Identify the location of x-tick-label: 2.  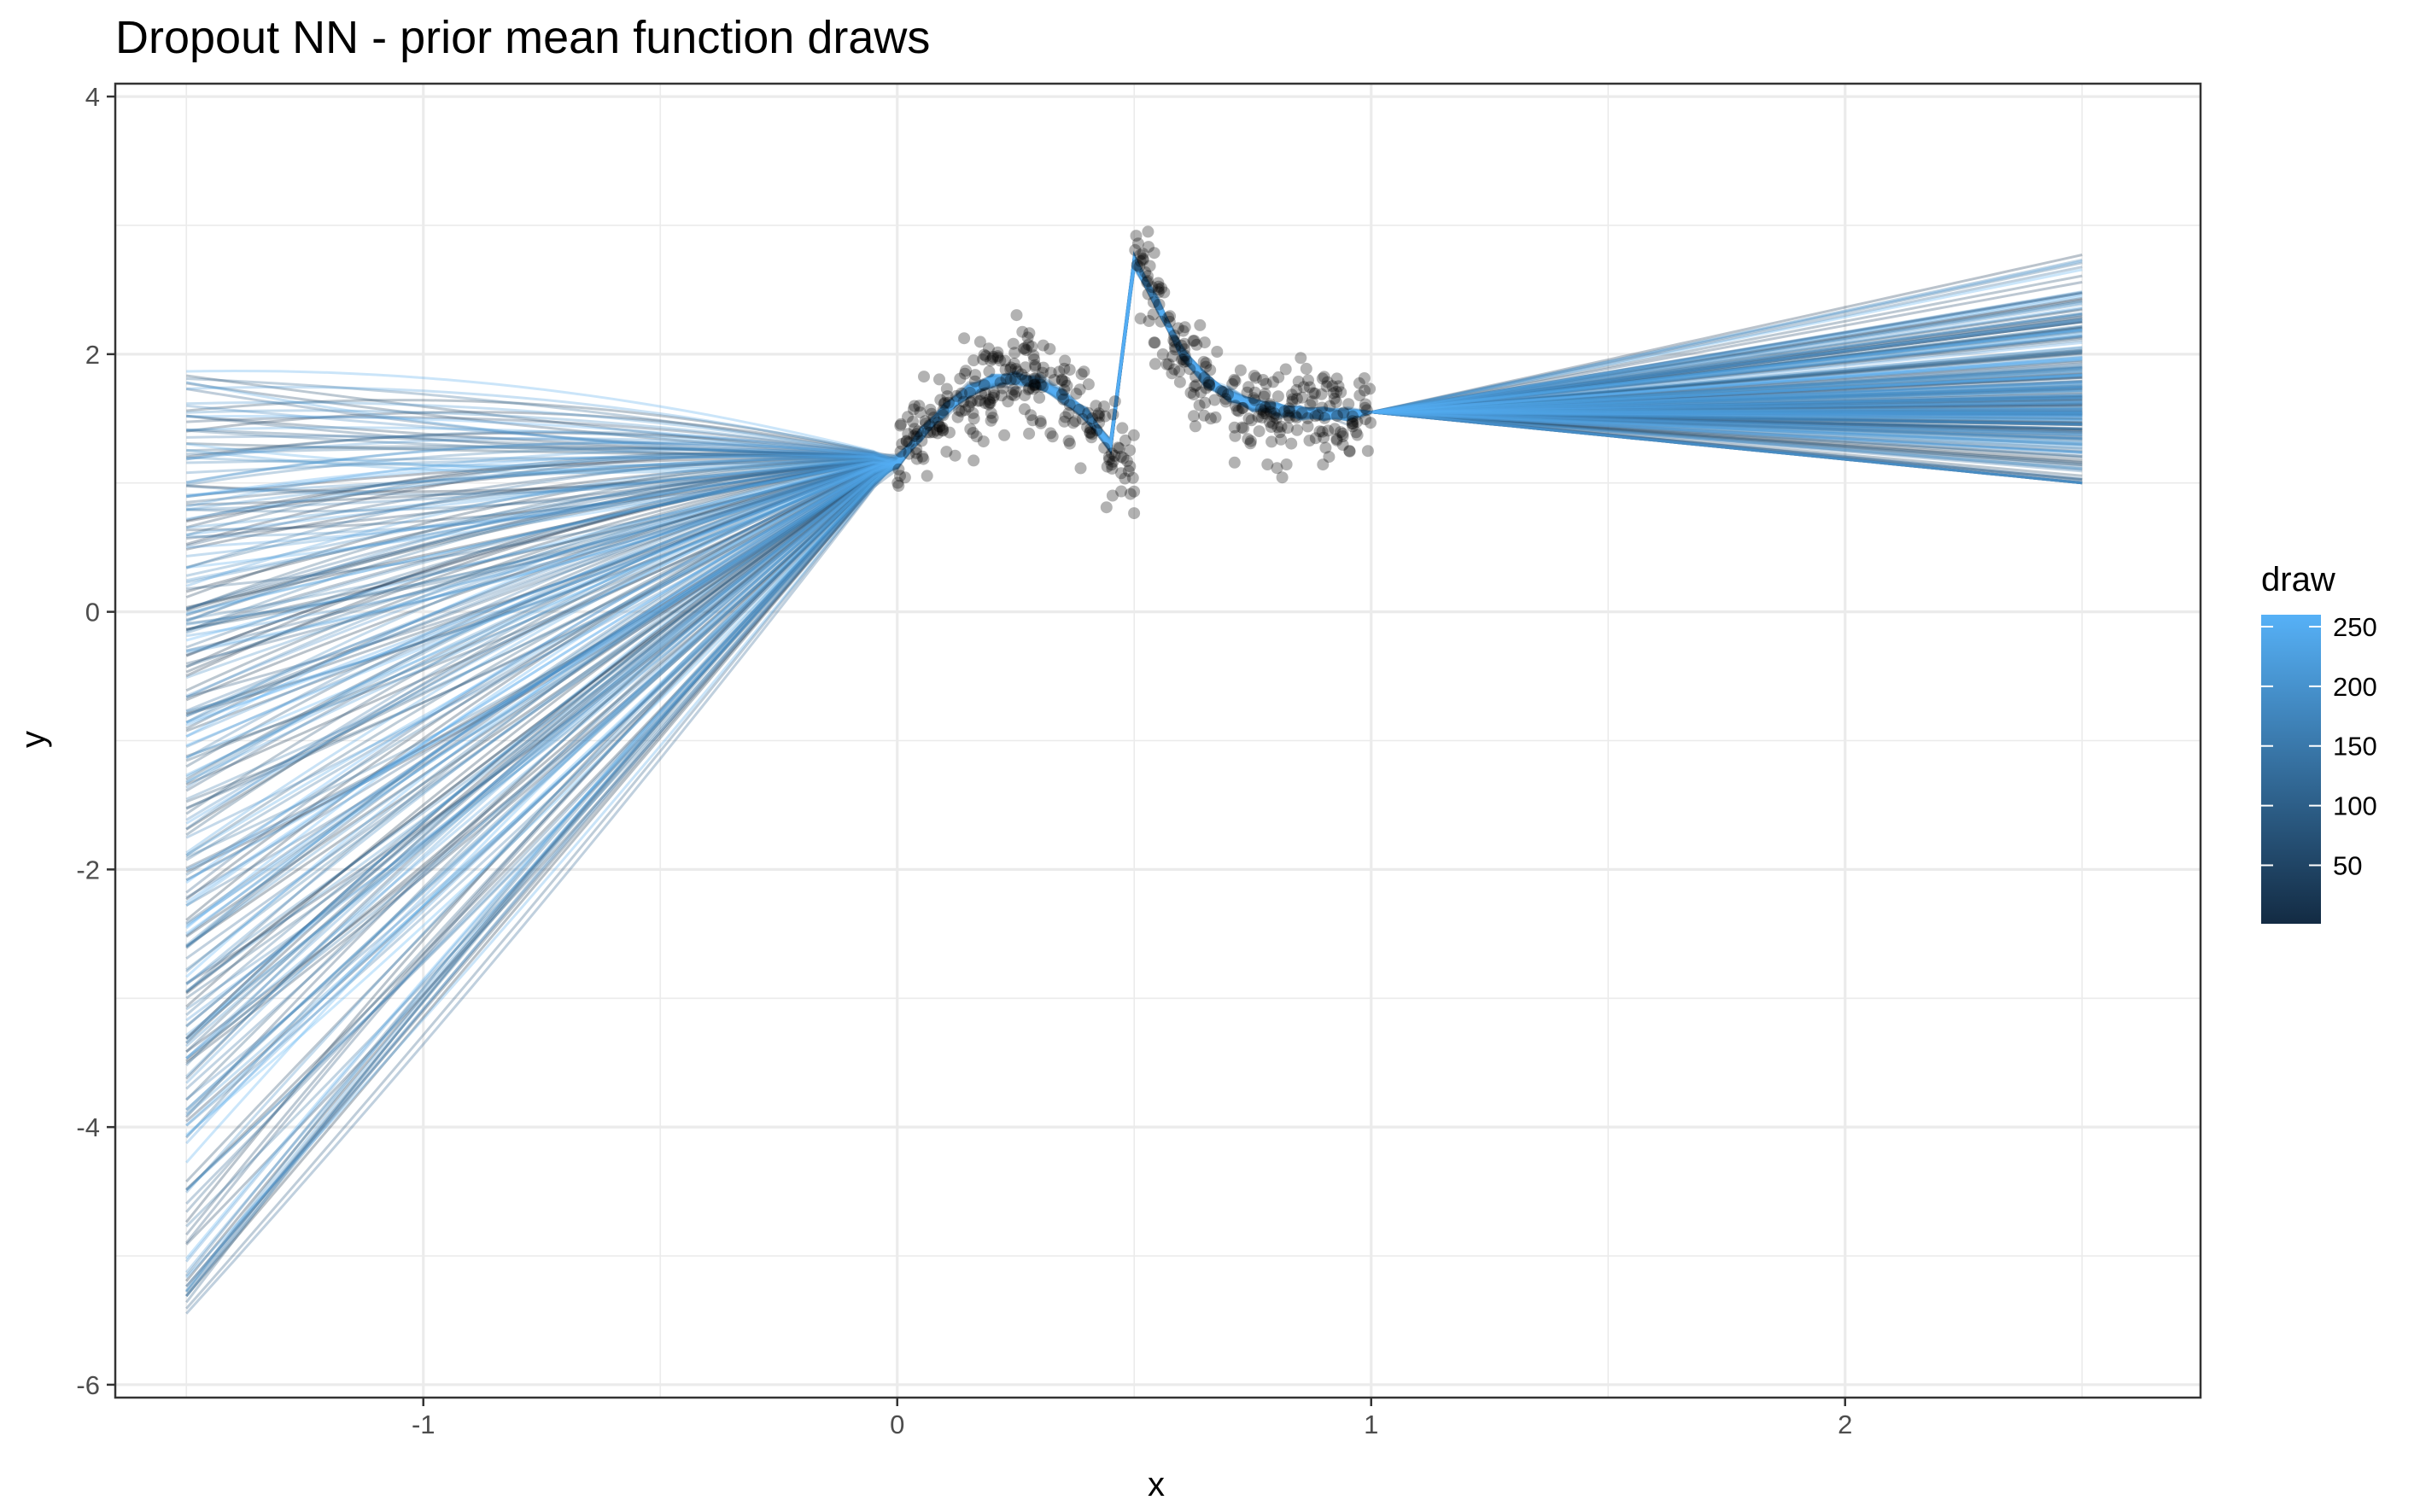
(1845, 1424).